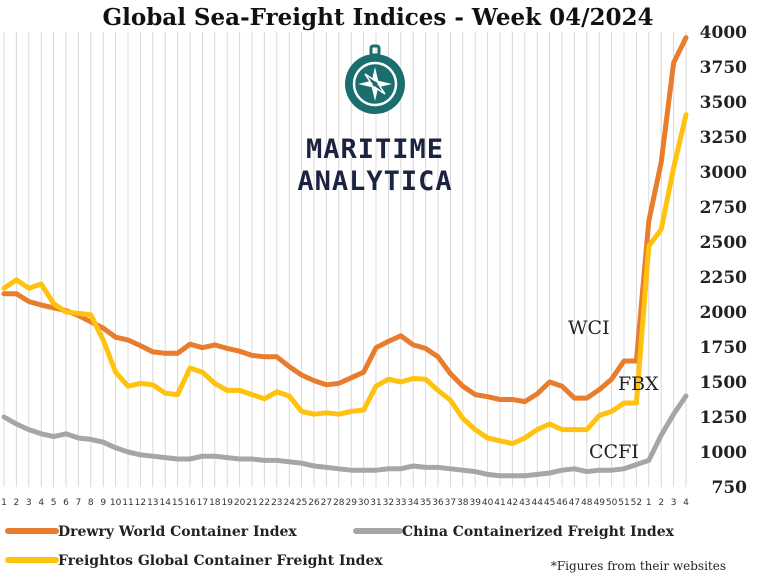 This screenshot has width=758, height=578. Describe the element at coordinates (66, 503) in the screenshot. I see `x-tick-label: 6` at that location.